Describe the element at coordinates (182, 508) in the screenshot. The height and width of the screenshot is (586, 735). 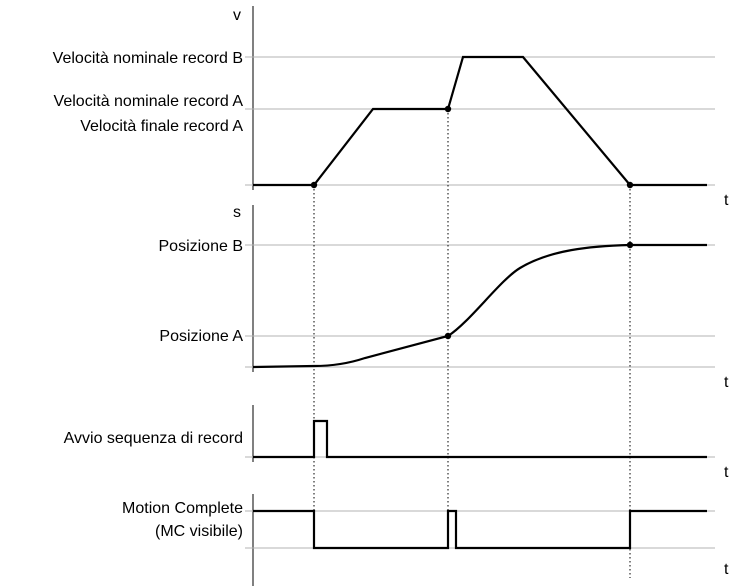
I see `label-motion-complete: Motion Complete` at that location.